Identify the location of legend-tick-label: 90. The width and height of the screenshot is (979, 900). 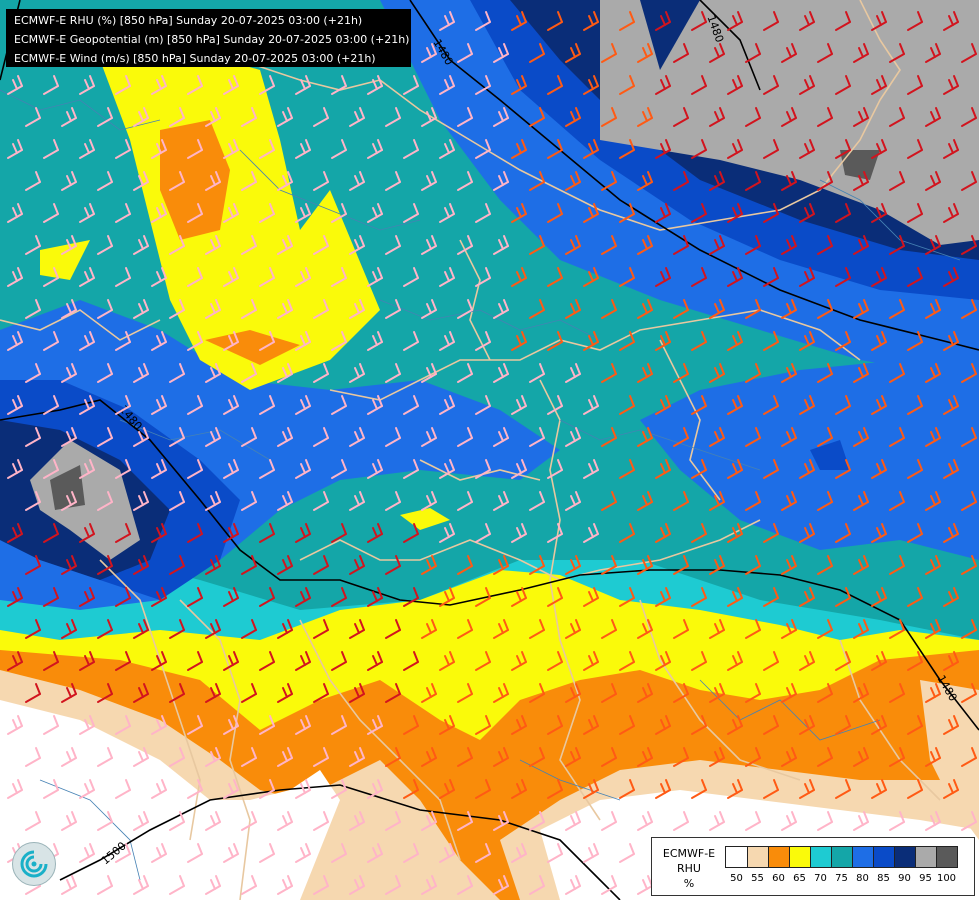
(904, 878).